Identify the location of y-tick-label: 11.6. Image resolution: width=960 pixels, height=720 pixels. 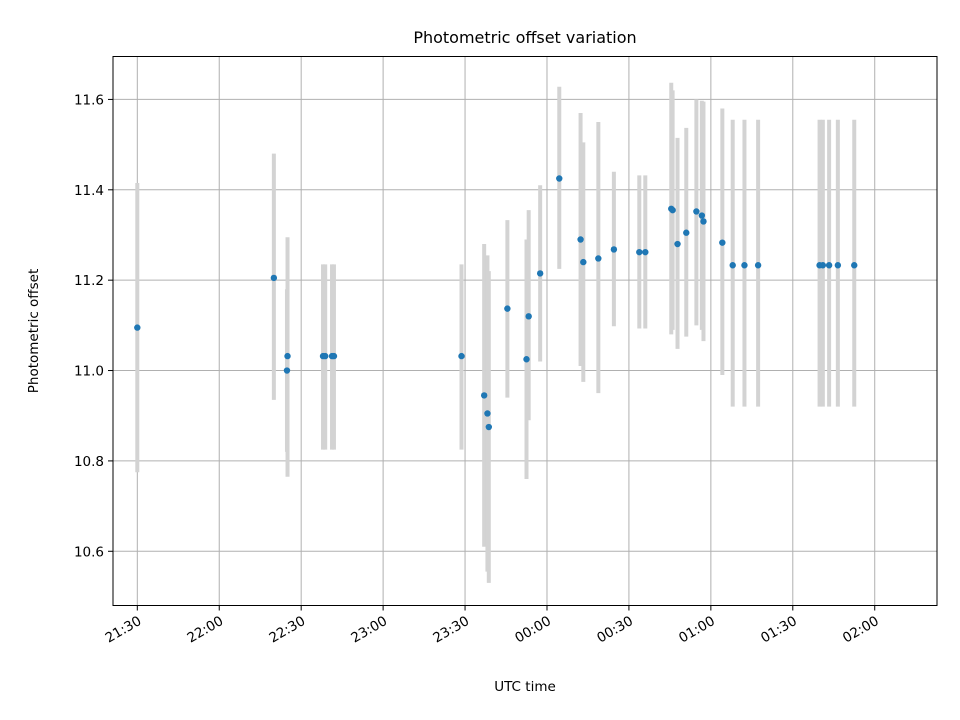
(89, 100).